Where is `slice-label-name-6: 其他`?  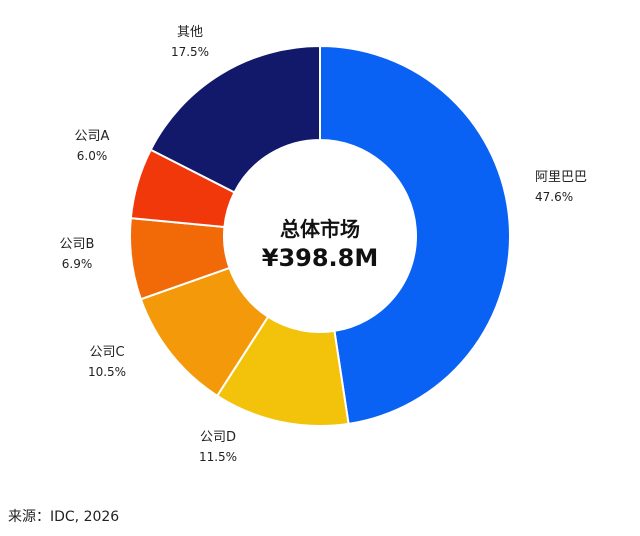 slice-label-name-6: 其他 is located at coordinates (190, 32).